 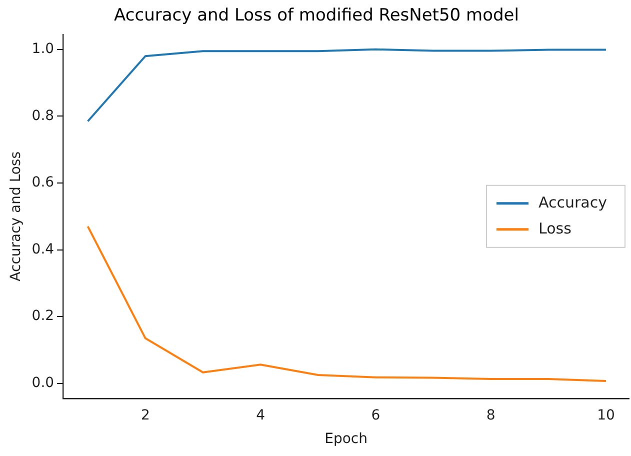 I want to click on y-tick-label: 1.0, so click(x=43, y=49).